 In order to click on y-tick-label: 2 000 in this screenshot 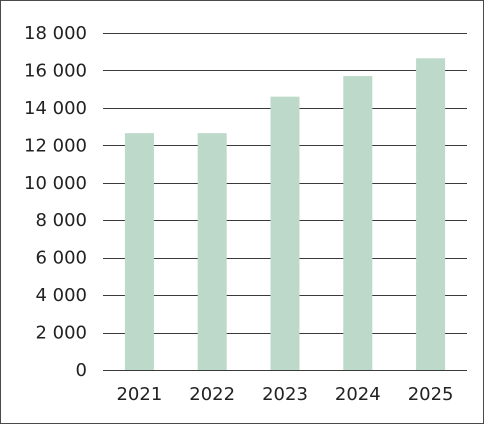, I will do `click(61, 333)`.